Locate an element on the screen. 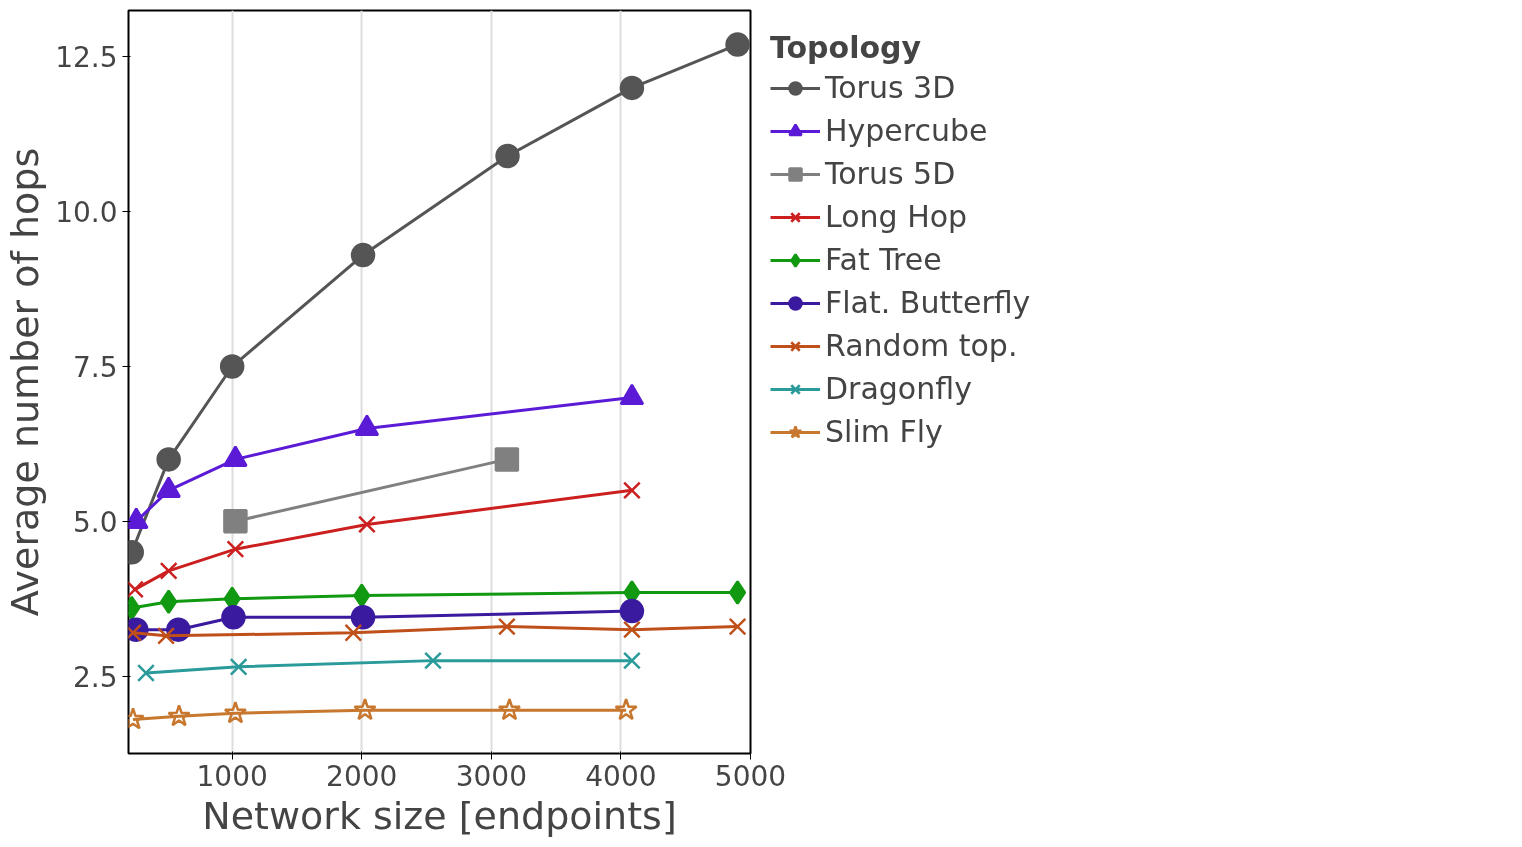  legend-label: Torus 3D is located at coordinates (890, 87).